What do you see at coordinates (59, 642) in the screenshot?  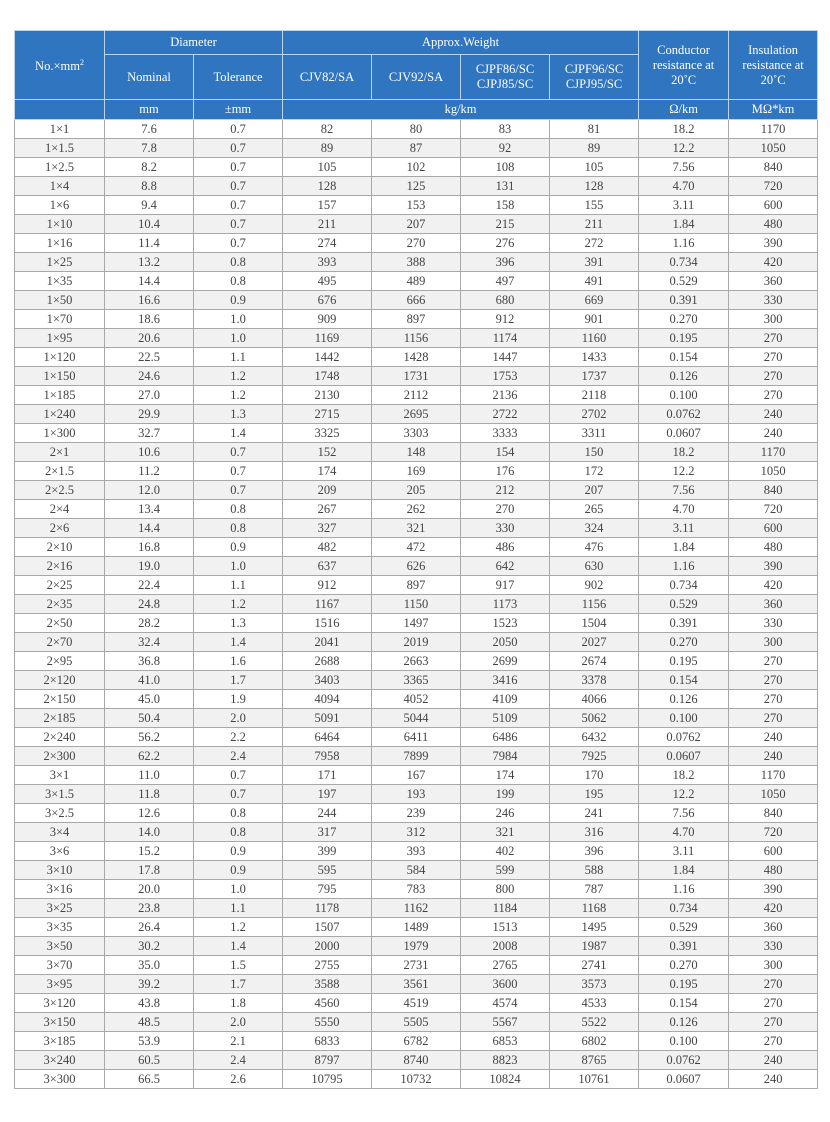 I see `table-cell: 2×70` at bounding box center [59, 642].